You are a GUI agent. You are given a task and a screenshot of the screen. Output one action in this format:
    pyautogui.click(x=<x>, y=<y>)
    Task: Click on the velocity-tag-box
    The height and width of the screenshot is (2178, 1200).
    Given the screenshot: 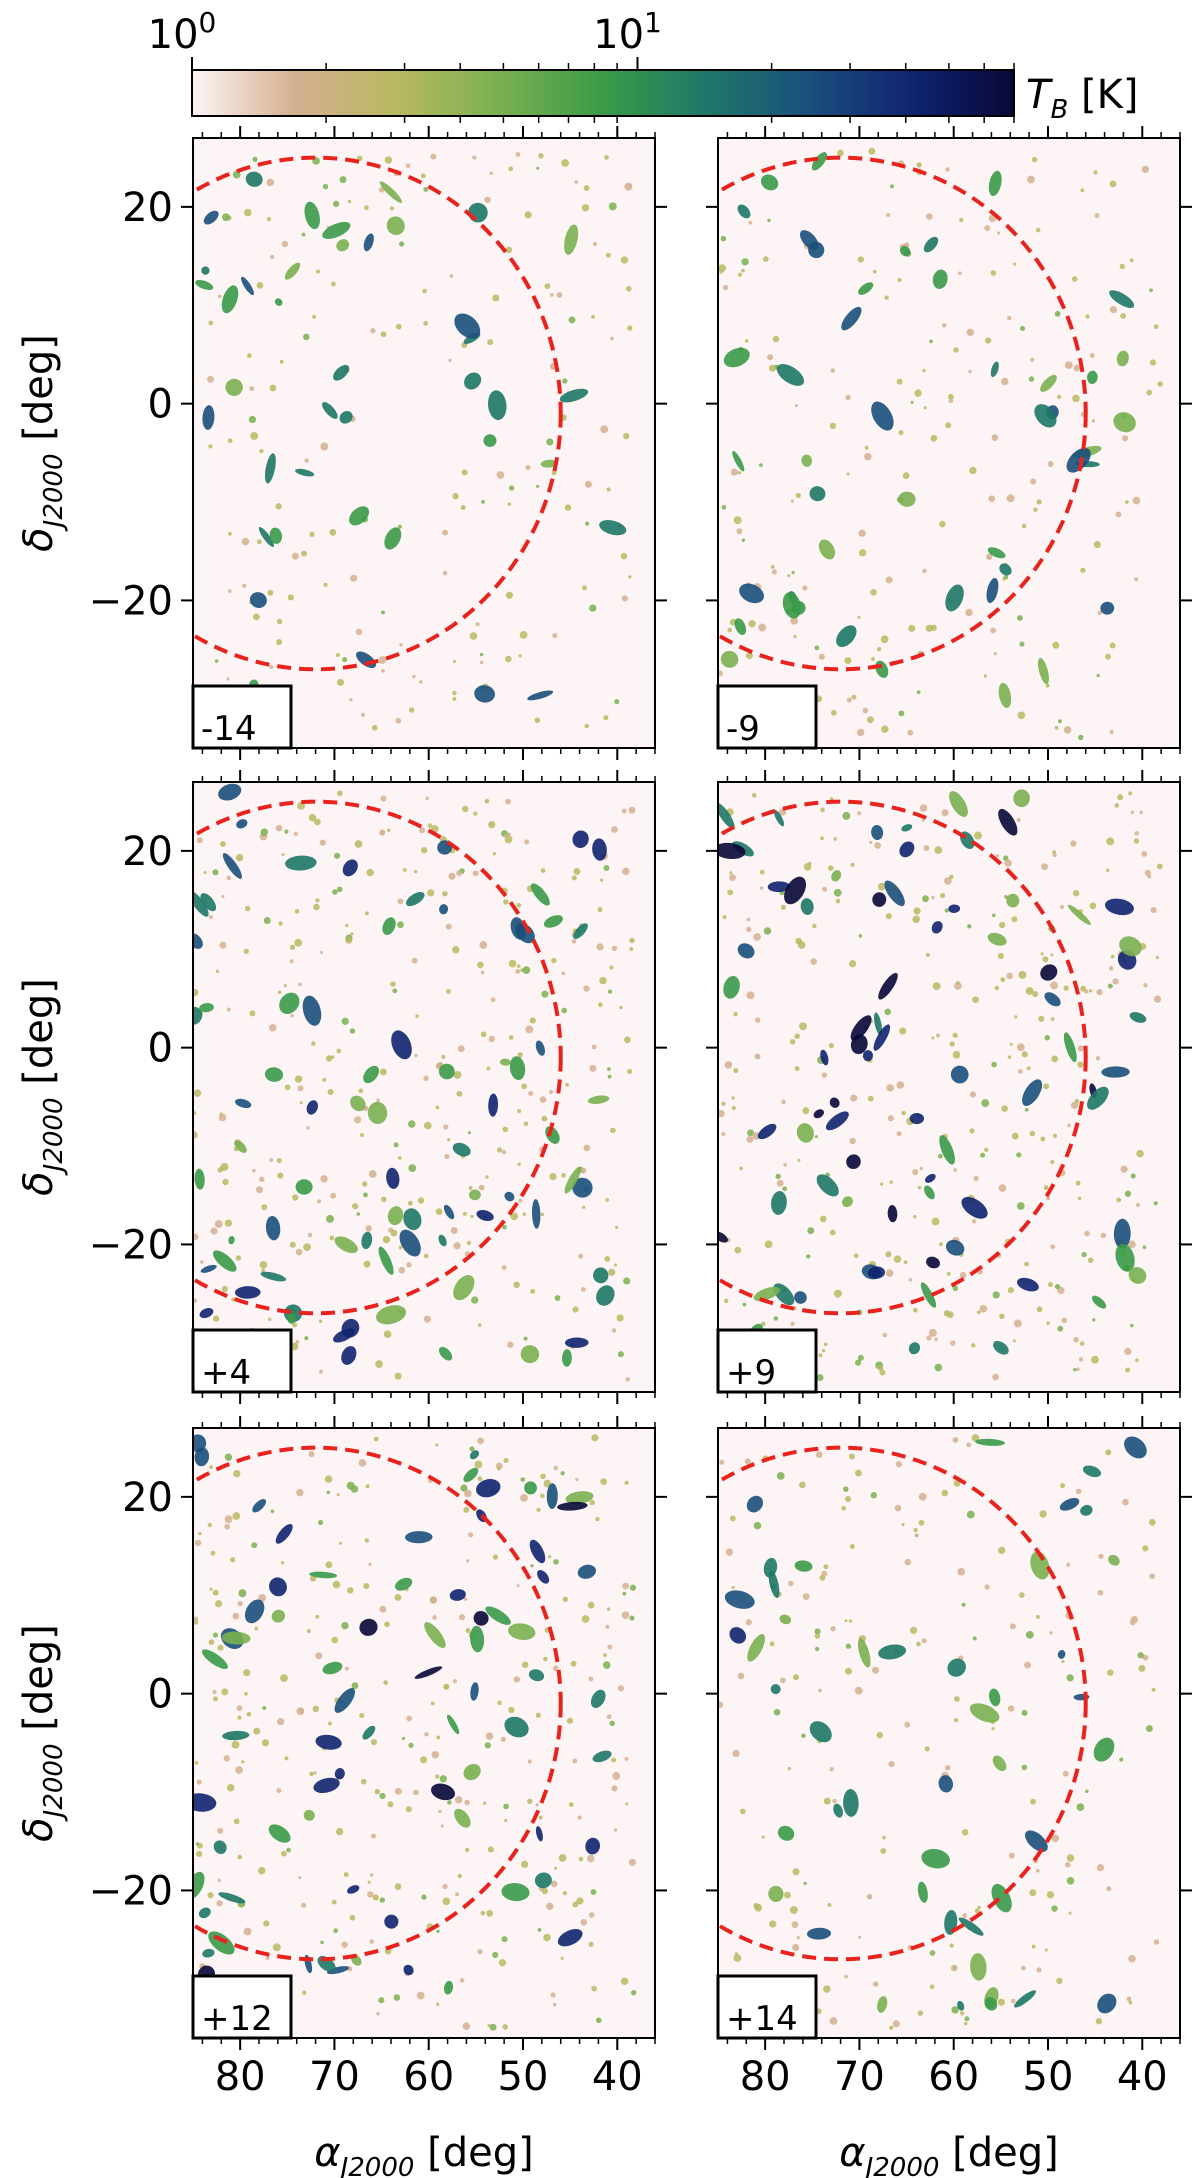 What is the action you would take?
    pyautogui.click(x=242, y=717)
    